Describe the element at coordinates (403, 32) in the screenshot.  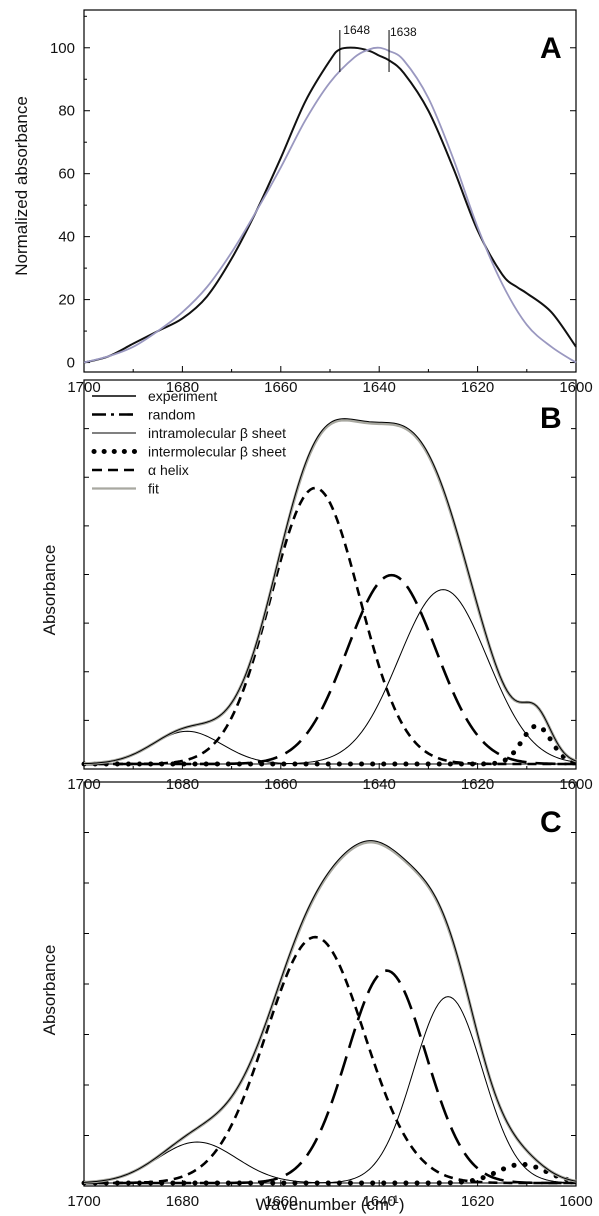
I see `peak-label-1638: 1638` at that location.